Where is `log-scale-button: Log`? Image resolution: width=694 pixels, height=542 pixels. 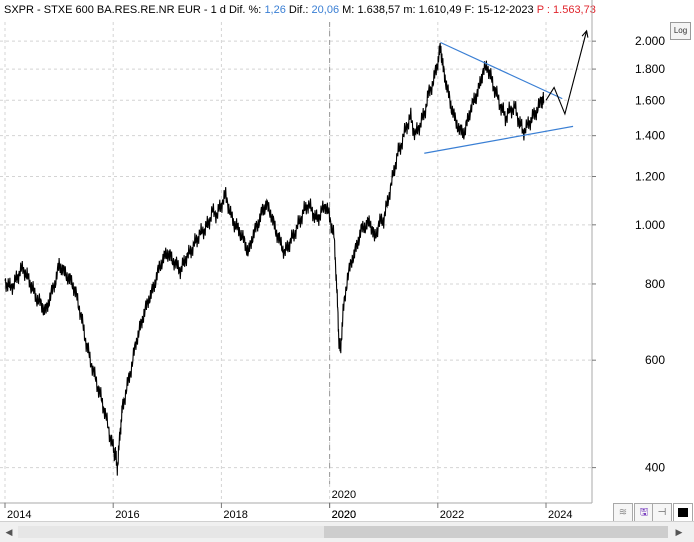 log-scale-button: Log is located at coordinates (680, 31).